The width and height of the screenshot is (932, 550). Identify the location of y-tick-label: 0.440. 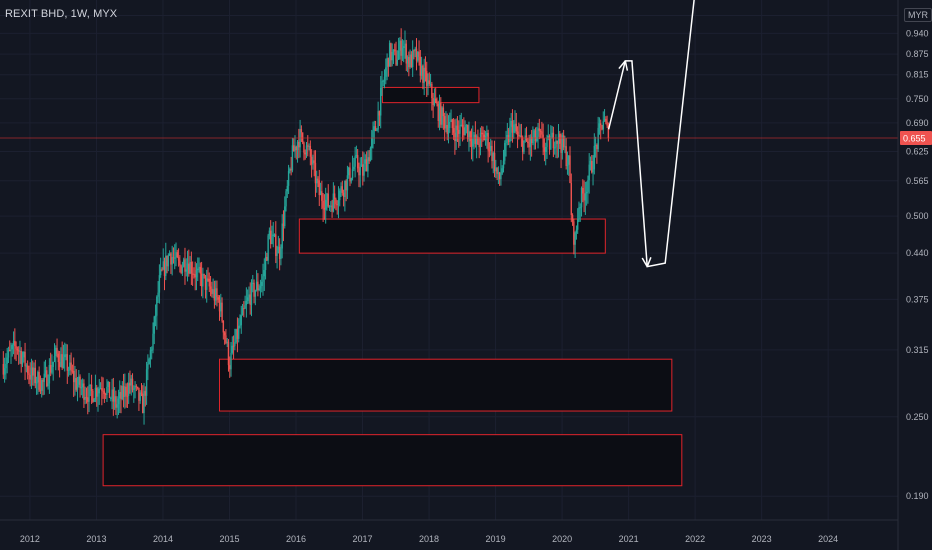
(917, 253).